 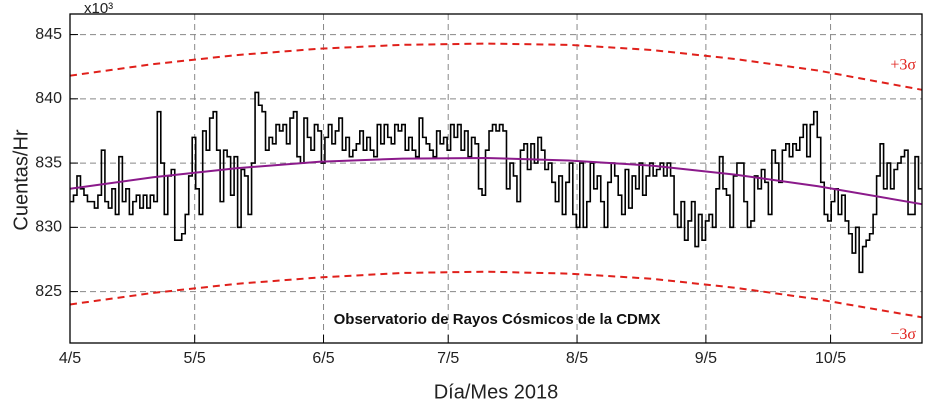 What do you see at coordinates (903, 64) in the screenshot?
I see `sigma-label: +3σ` at bounding box center [903, 64].